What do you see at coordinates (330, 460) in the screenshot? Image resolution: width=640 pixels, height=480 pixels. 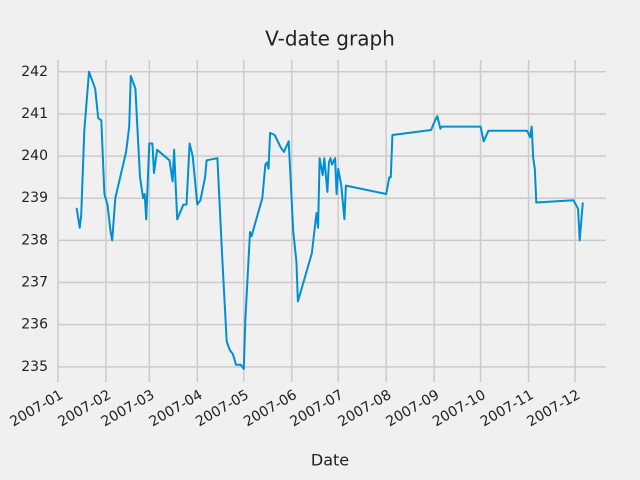 I see `x-axis-label: Date` at bounding box center [330, 460].